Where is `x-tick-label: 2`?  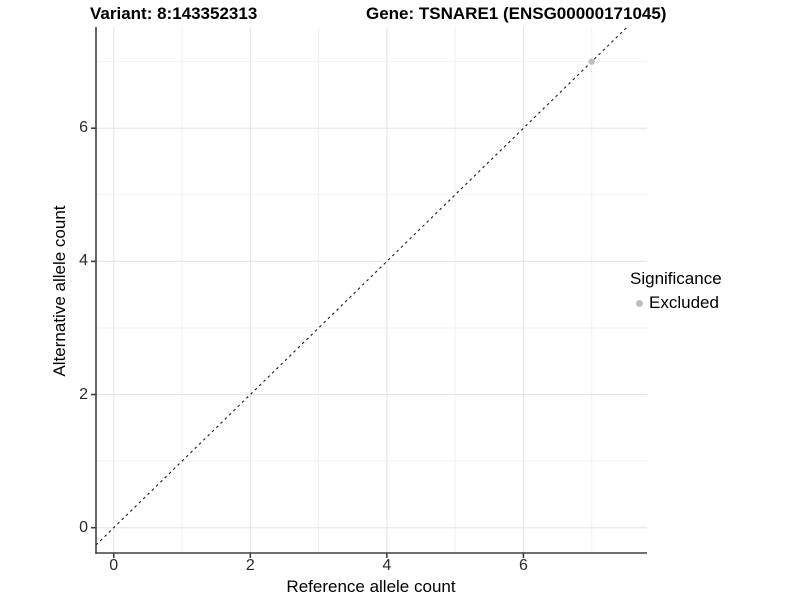
x-tick-label: 2 is located at coordinates (250, 565).